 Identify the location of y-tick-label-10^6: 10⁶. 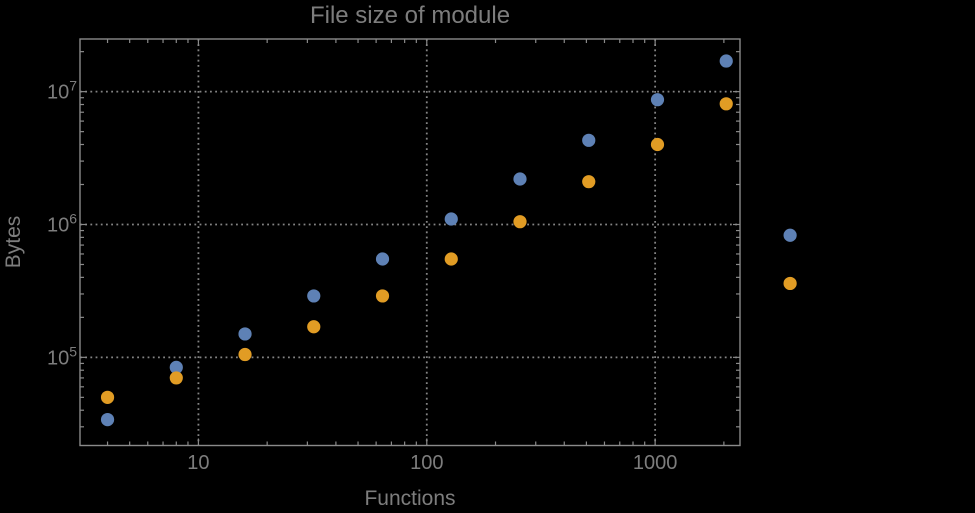
(62, 223).